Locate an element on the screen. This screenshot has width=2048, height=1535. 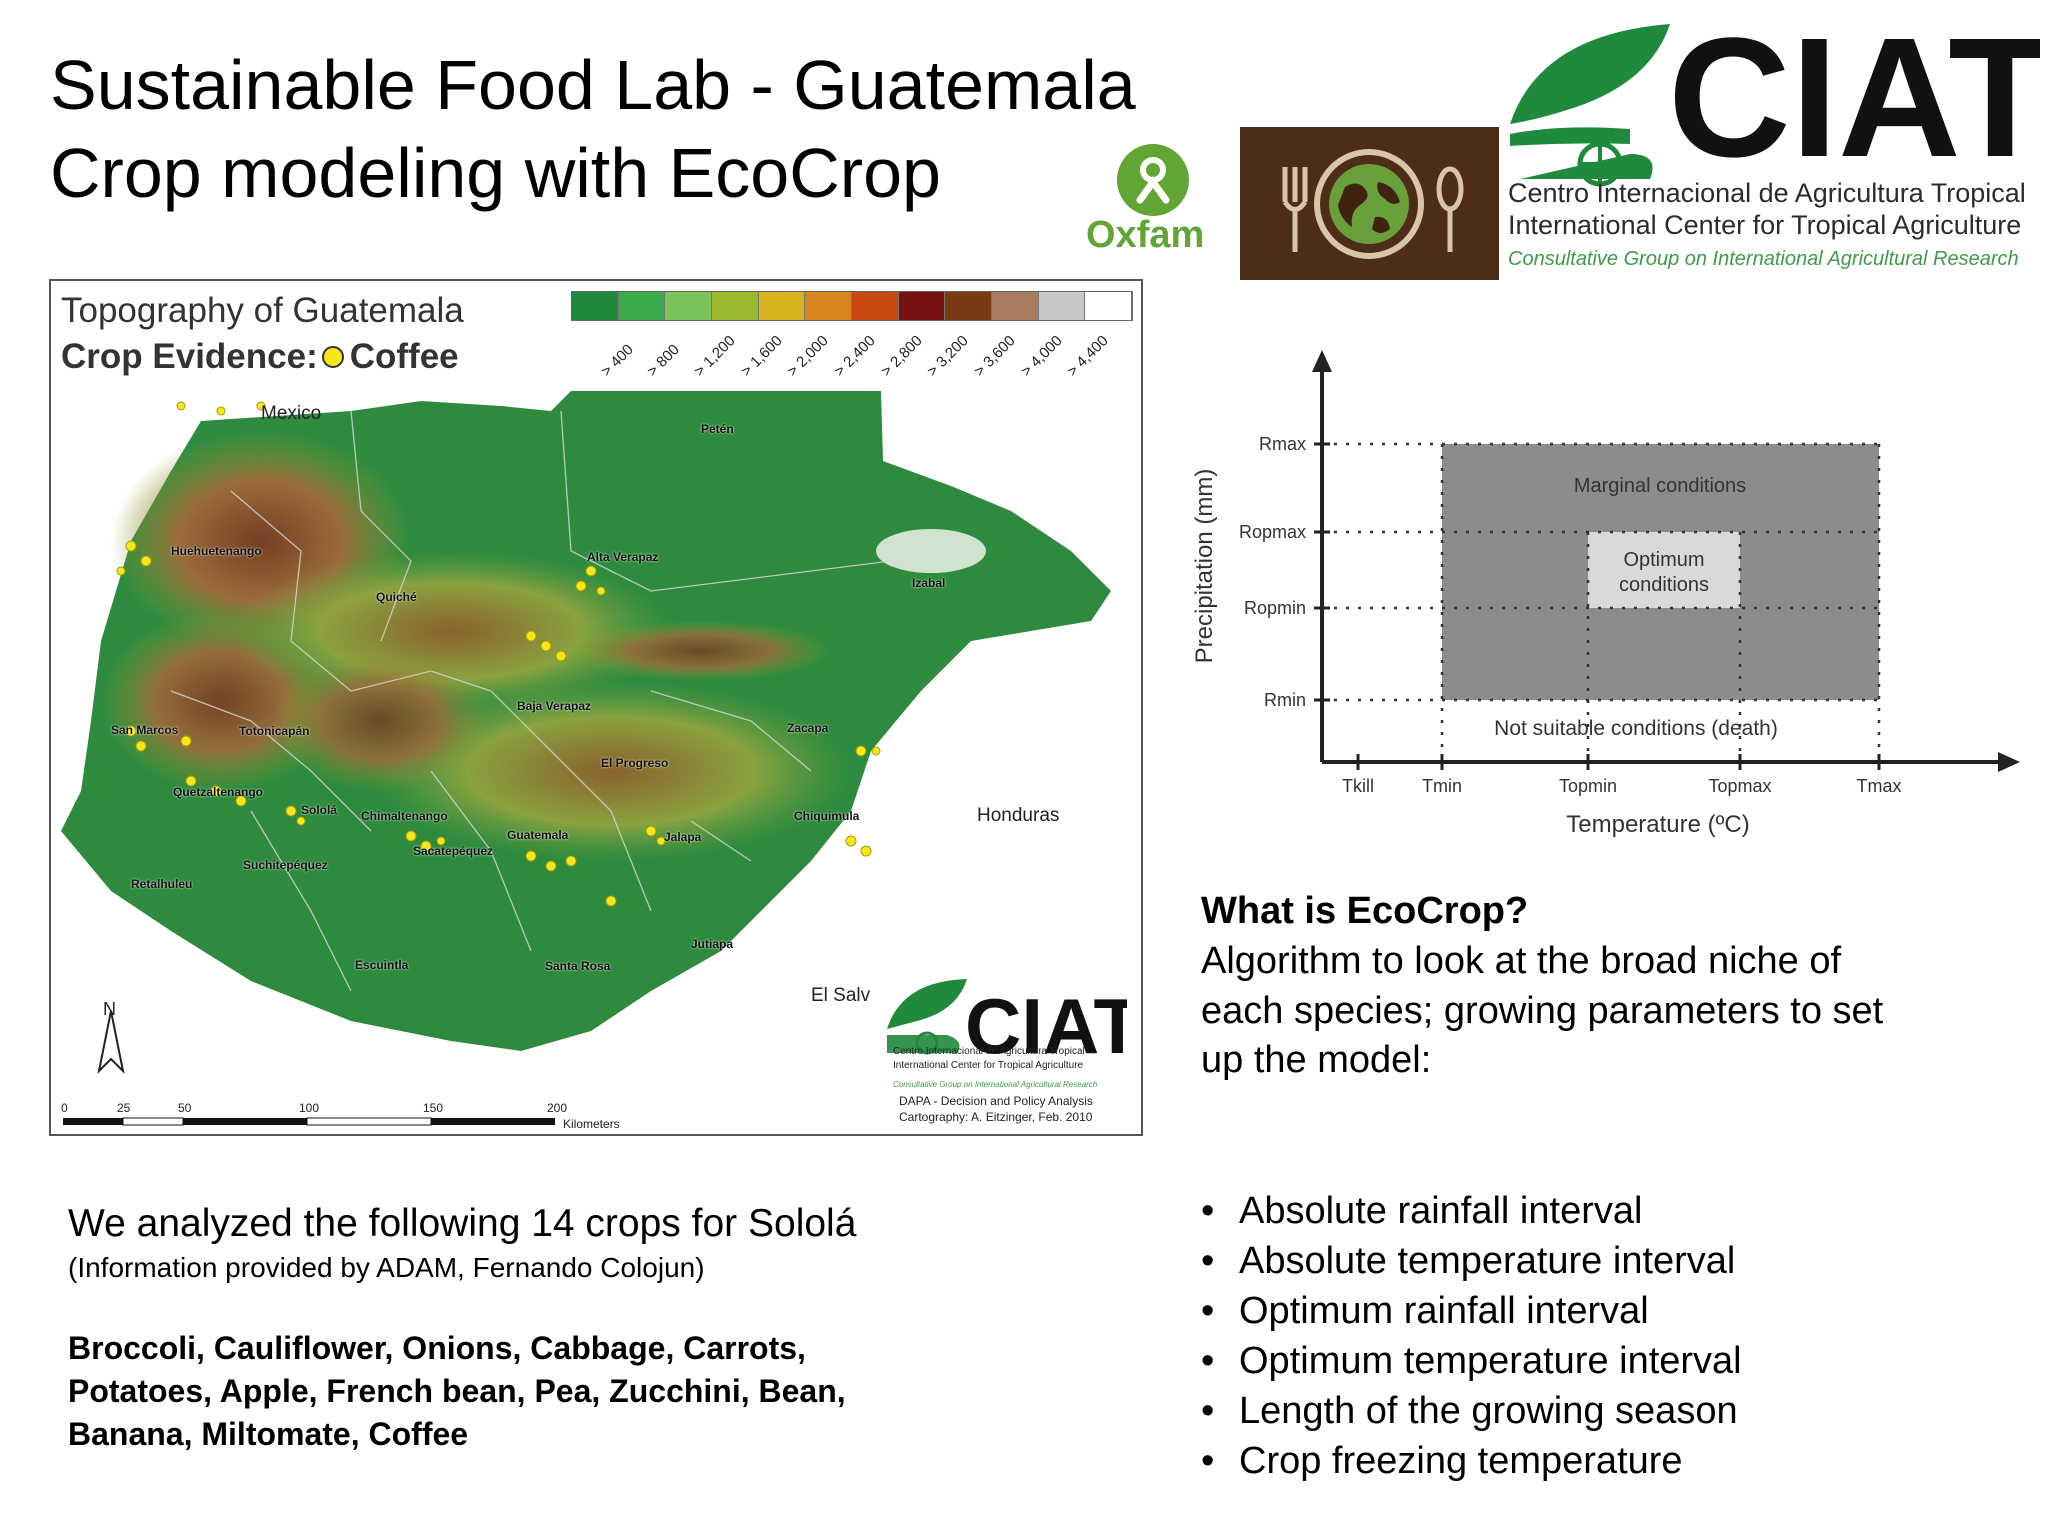
map-subtitle-crop: Coffee is located at coordinates (404, 356).